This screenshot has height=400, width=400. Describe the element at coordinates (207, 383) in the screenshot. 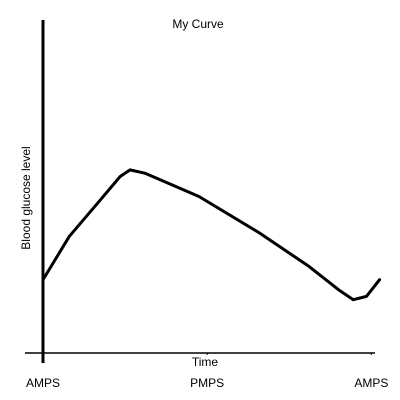

I see `x-tick-label: PMPS` at that location.